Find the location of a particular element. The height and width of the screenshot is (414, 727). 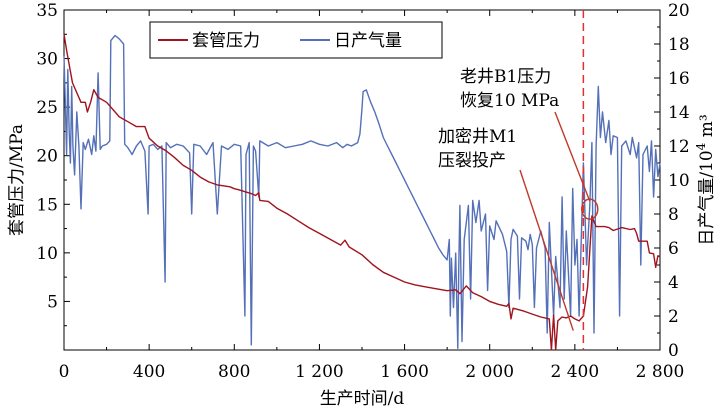

legend-gas-label: 日产气量 is located at coordinates (368, 41).